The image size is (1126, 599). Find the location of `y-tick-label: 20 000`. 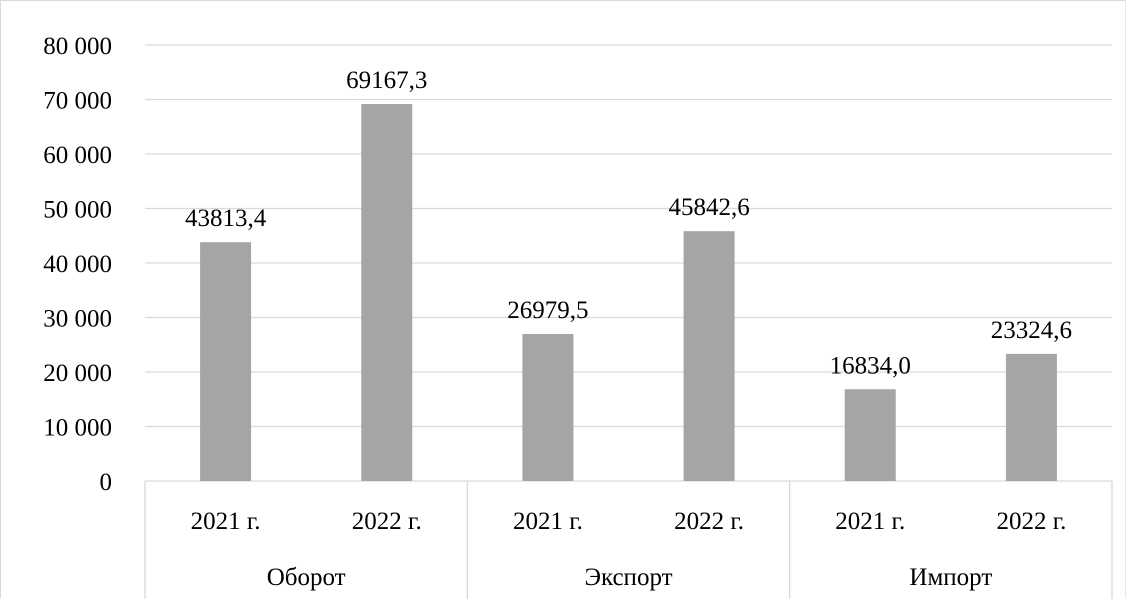

y-tick-label: 20 000 is located at coordinates (77, 373).